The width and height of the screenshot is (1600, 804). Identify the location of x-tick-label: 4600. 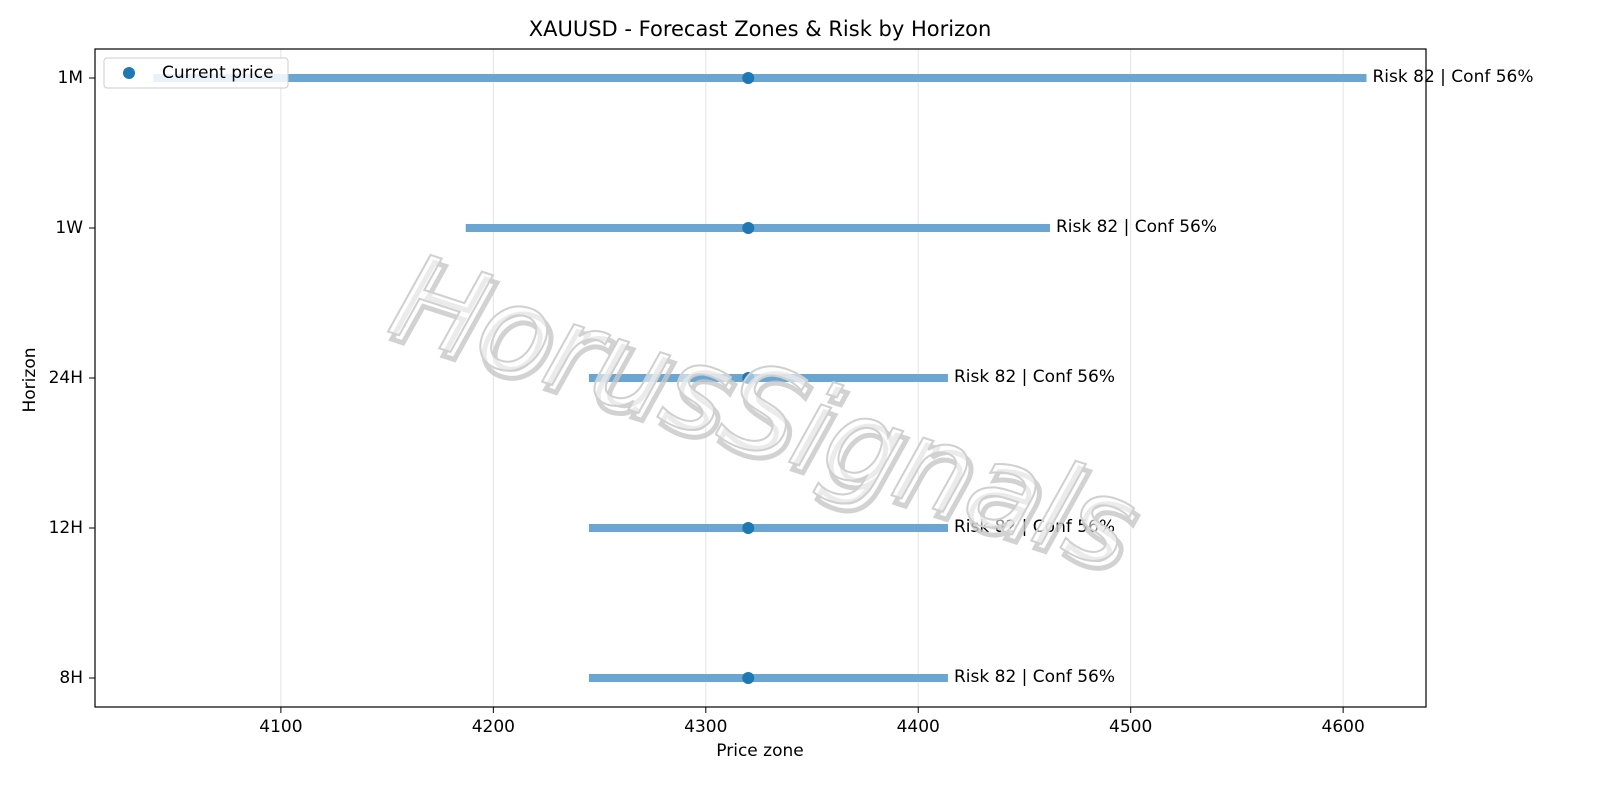
(1343, 727).